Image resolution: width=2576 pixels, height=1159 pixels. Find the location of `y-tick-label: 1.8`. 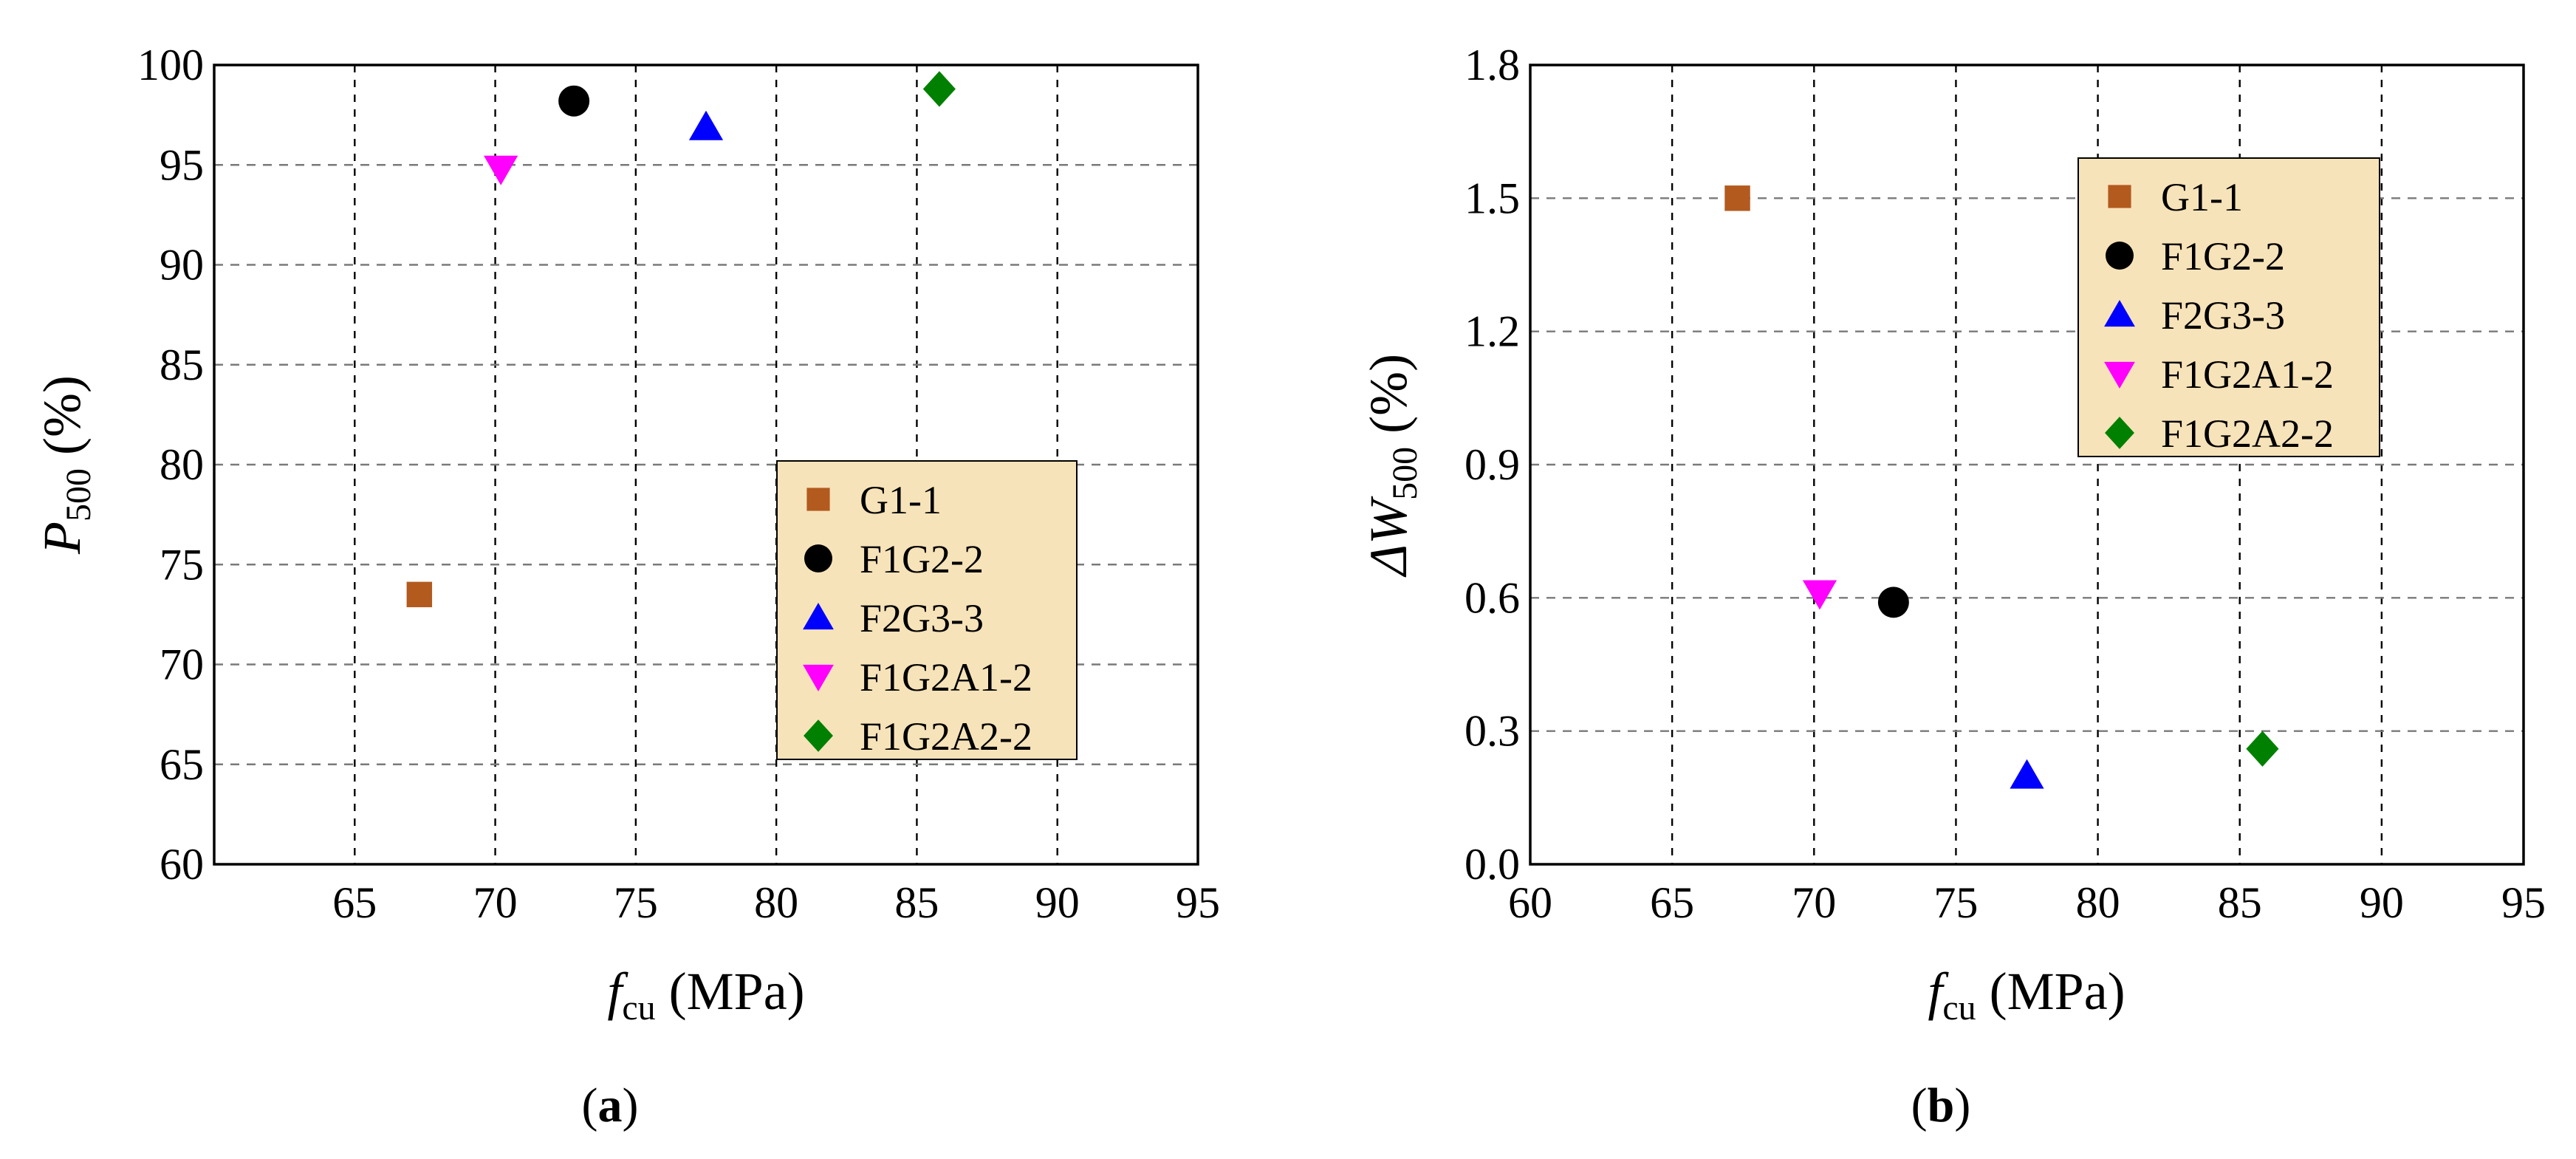

y-tick-label: 1.8 is located at coordinates (1492, 65).